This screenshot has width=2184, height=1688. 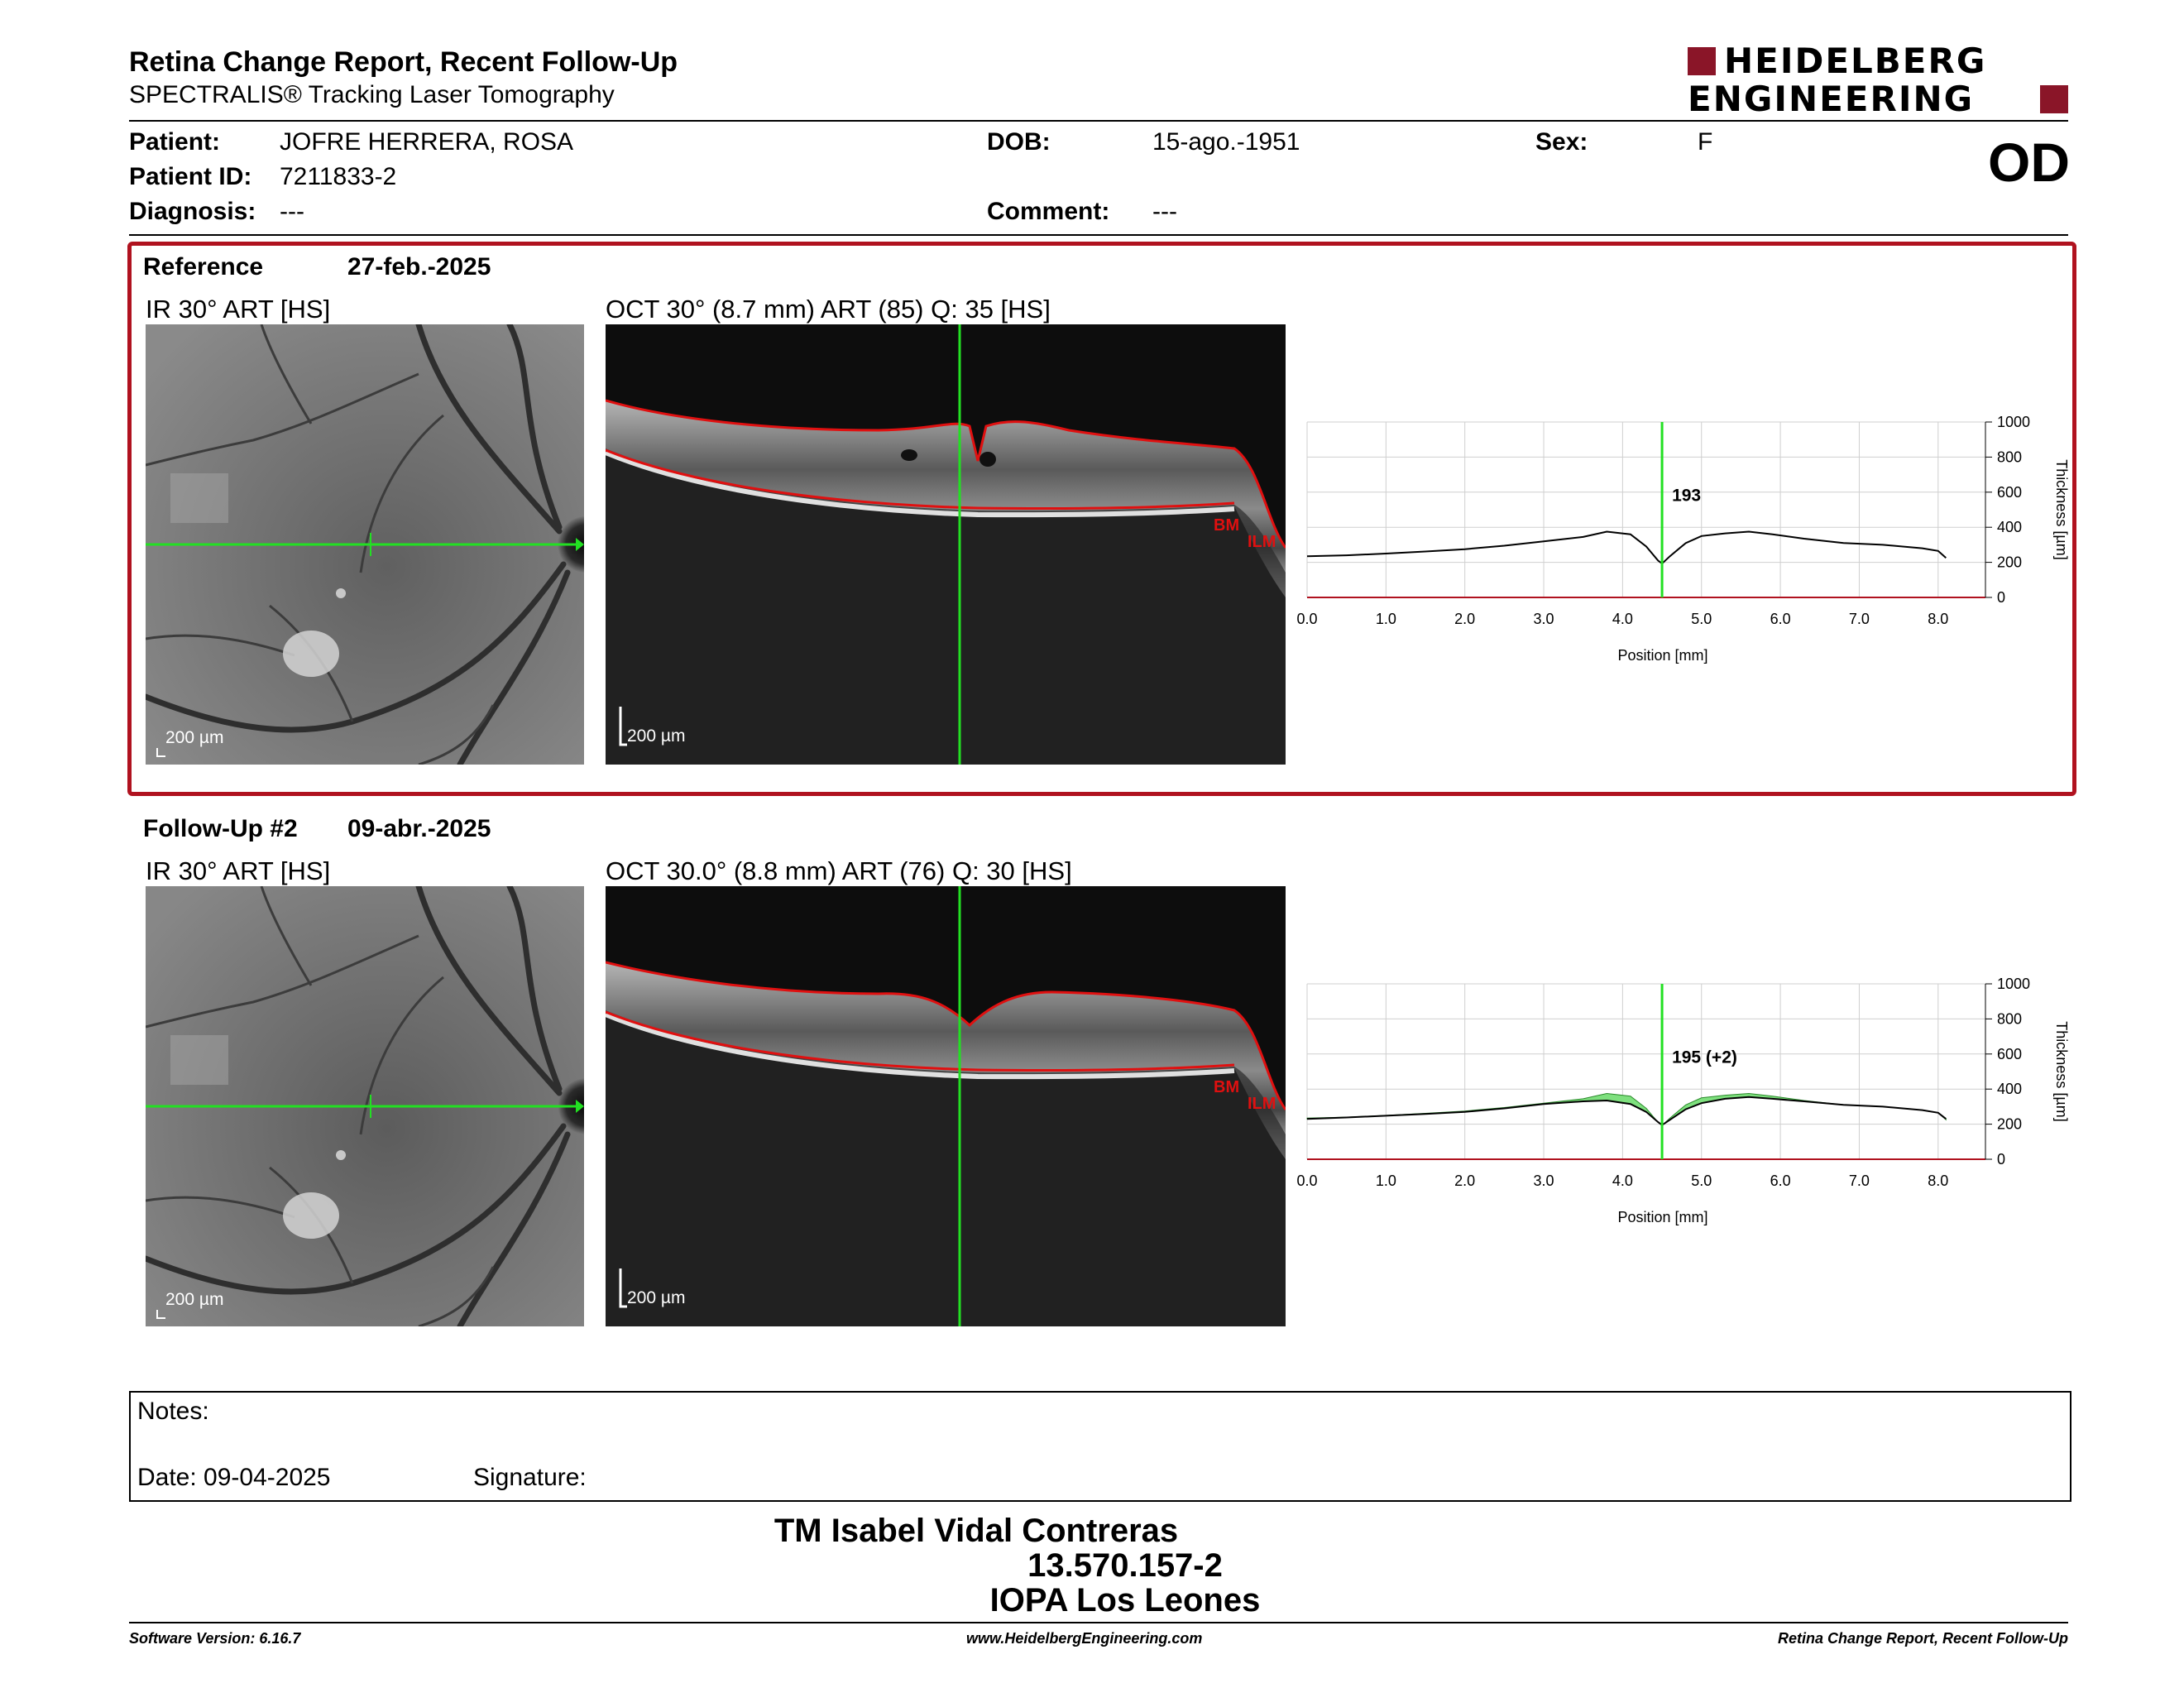 I want to click on signer-institution: IOPA Los Leones, so click(x=1125, y=1600).